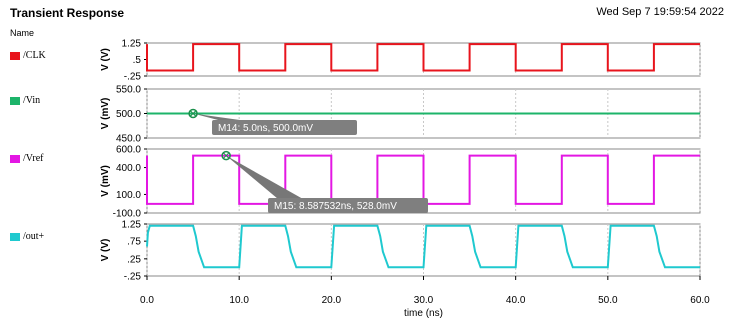 The width and height of the screenshot is (734, 321). What do you see at coordinates (33, 158) in the screenshot?
I see `legend-label: /Vref` at bounding box center [33, 158].